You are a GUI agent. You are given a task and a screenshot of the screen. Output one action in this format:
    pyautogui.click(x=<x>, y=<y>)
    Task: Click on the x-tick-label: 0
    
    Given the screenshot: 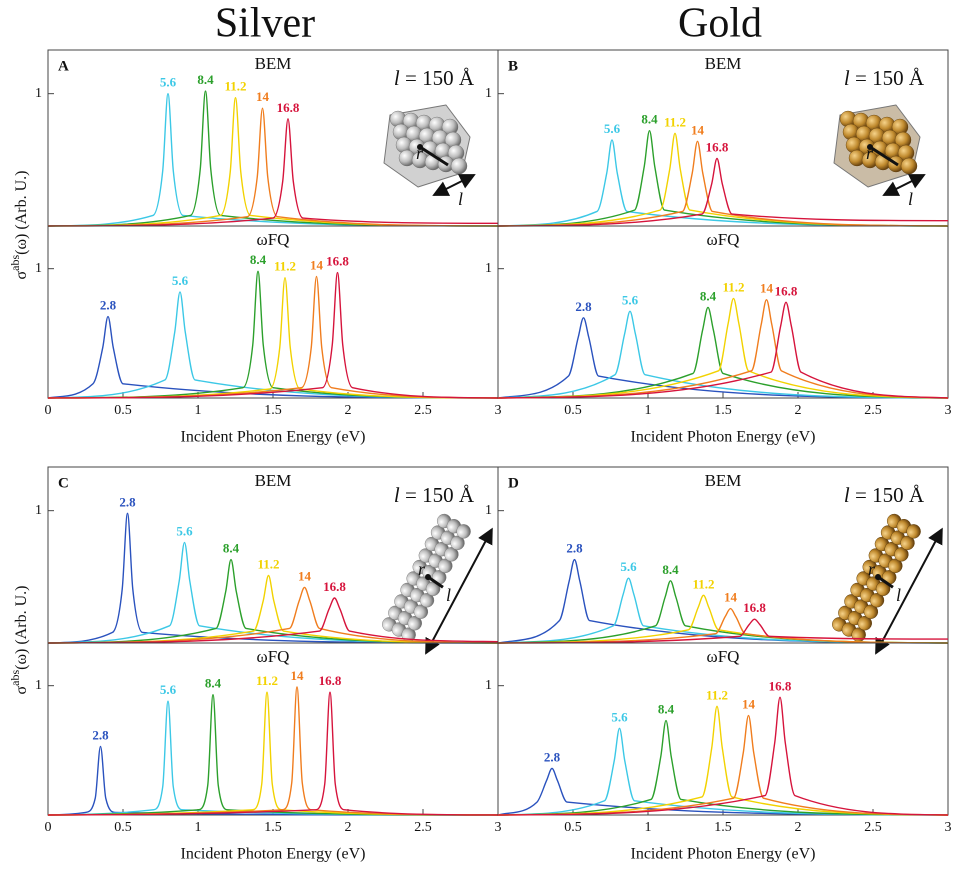 What is the action you would take?
    pyautogui.click(x=48, y=410)
    